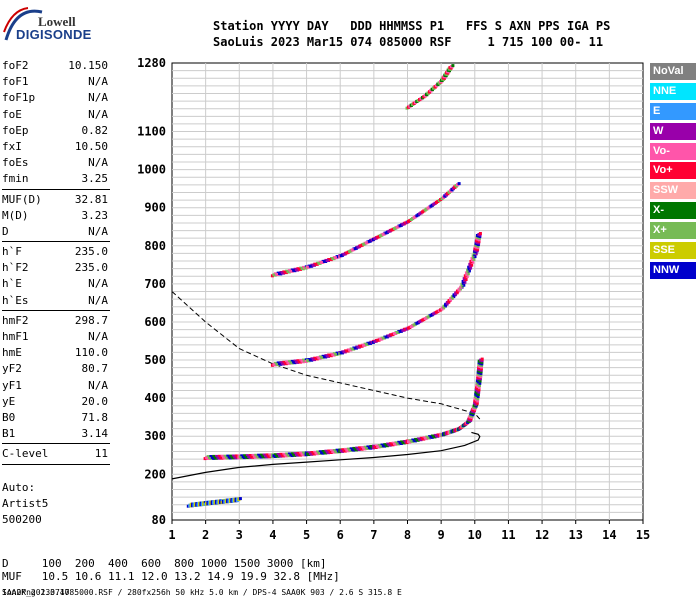  What do you see at coordinates (56, 147) in the screenshot?
I see `param-row: fxI 10.50` at bounding box center [56, 147].